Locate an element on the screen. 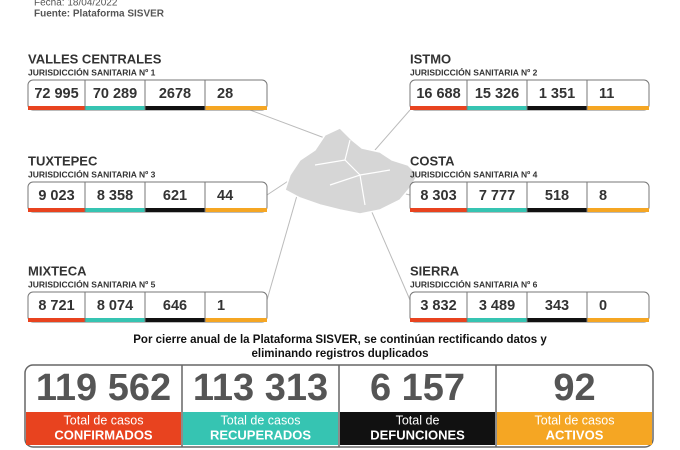 This screenshot has height=450, width=680. total-label-bottom: DEFUNCIONES is located at coordinates (417, 434).